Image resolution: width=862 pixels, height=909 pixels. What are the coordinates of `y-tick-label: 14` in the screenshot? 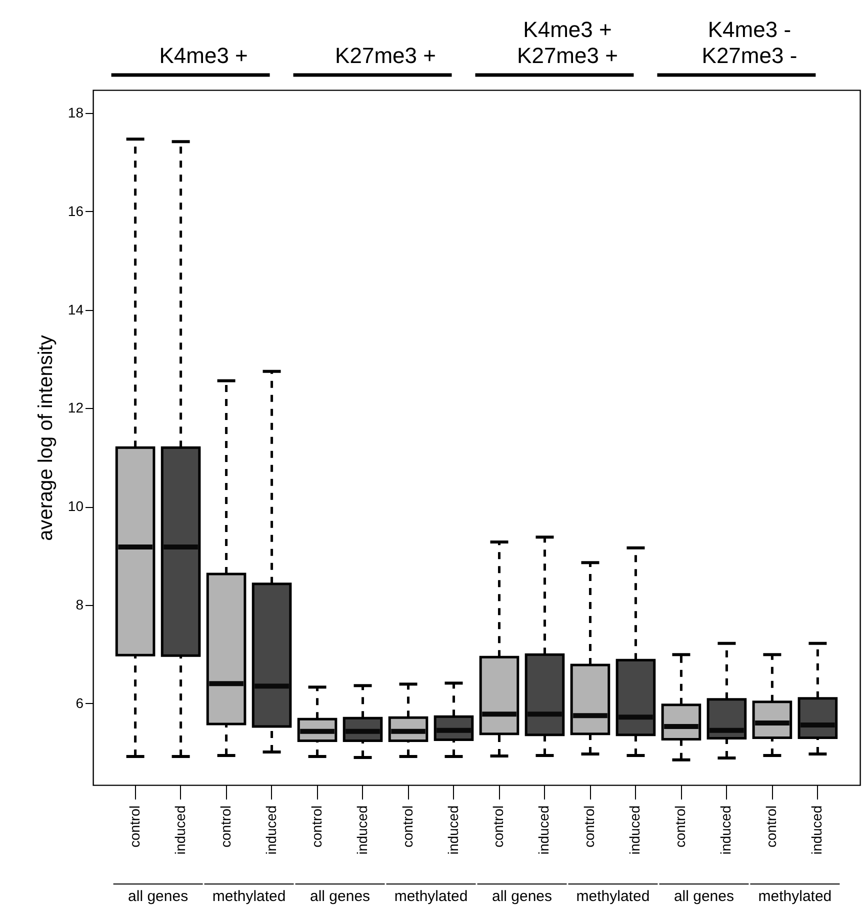 It's located at (76, 309).